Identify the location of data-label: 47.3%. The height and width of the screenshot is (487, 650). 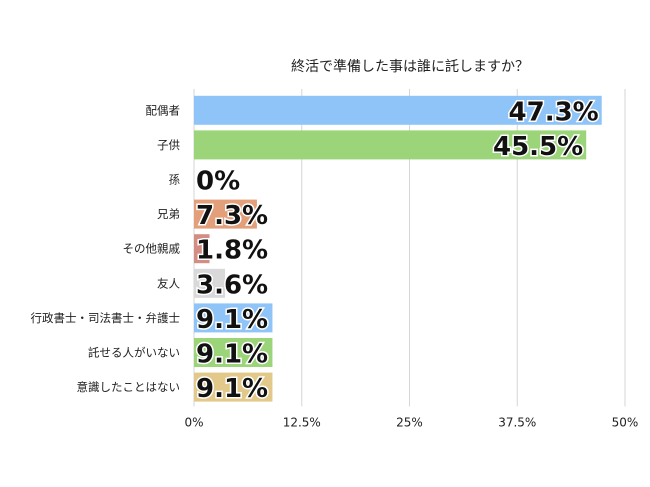
(554, 112).